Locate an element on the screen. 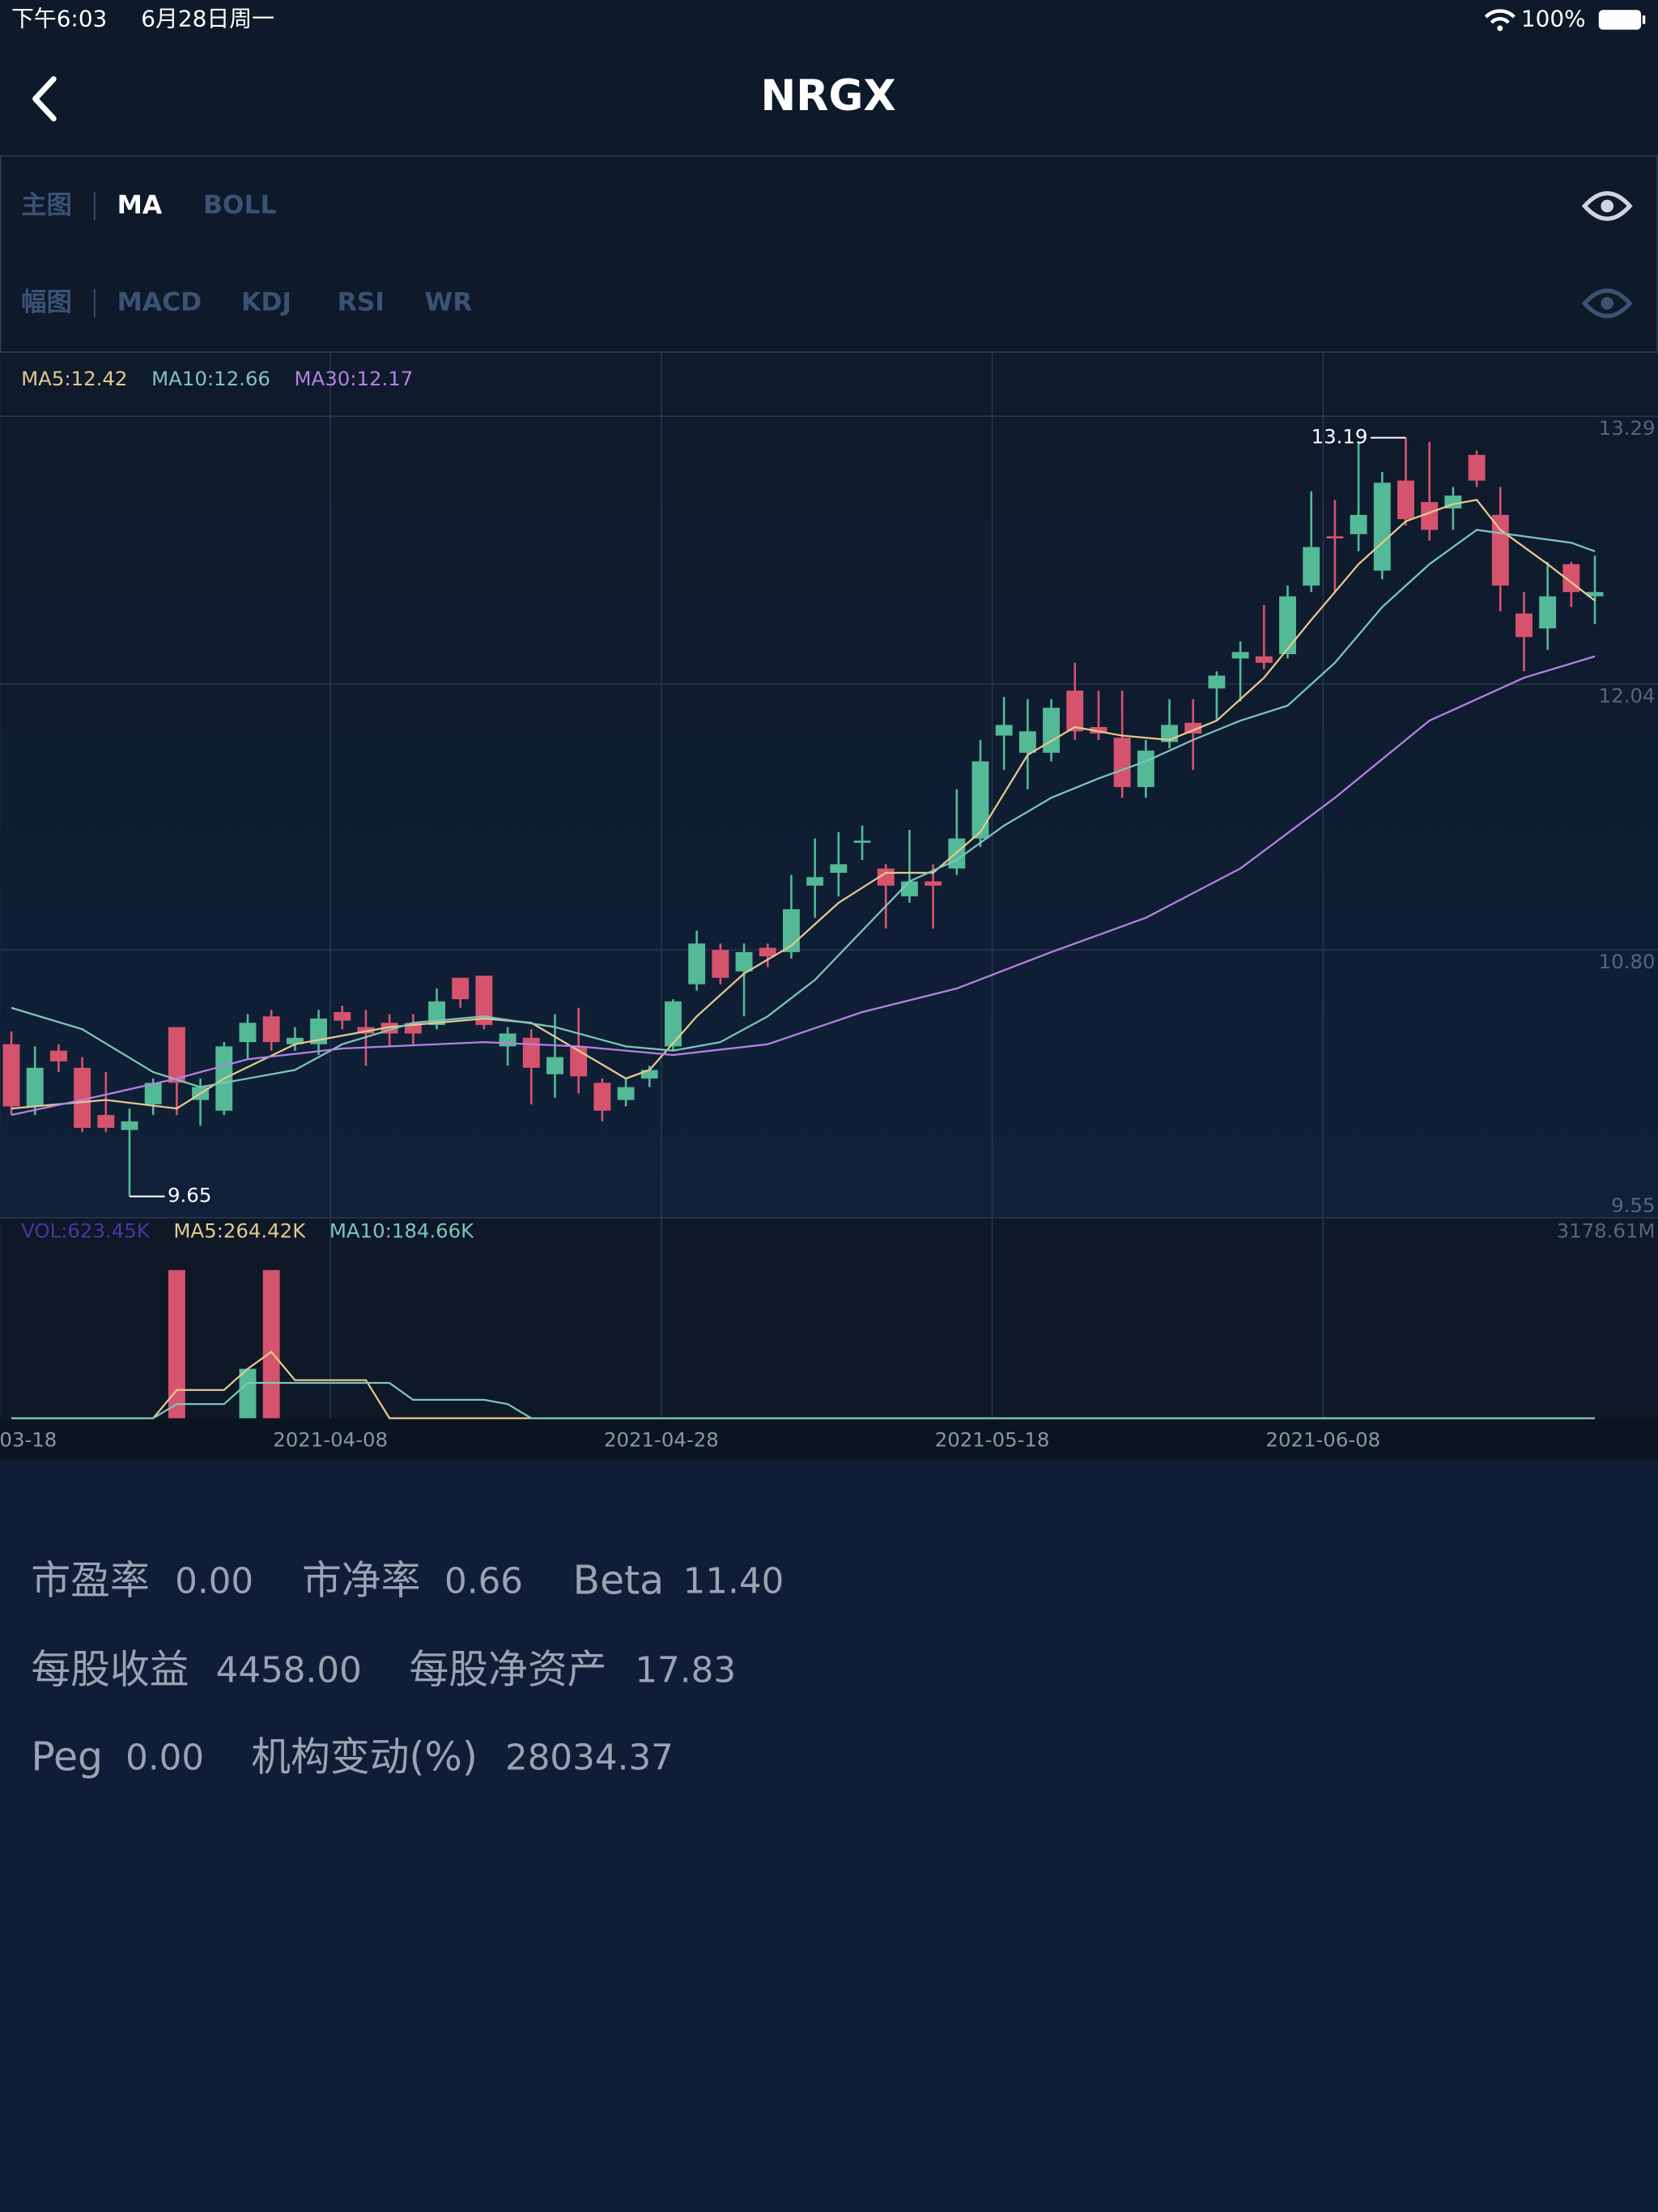  stat-value: 4458.00 is located at coordinates (289, 1671).